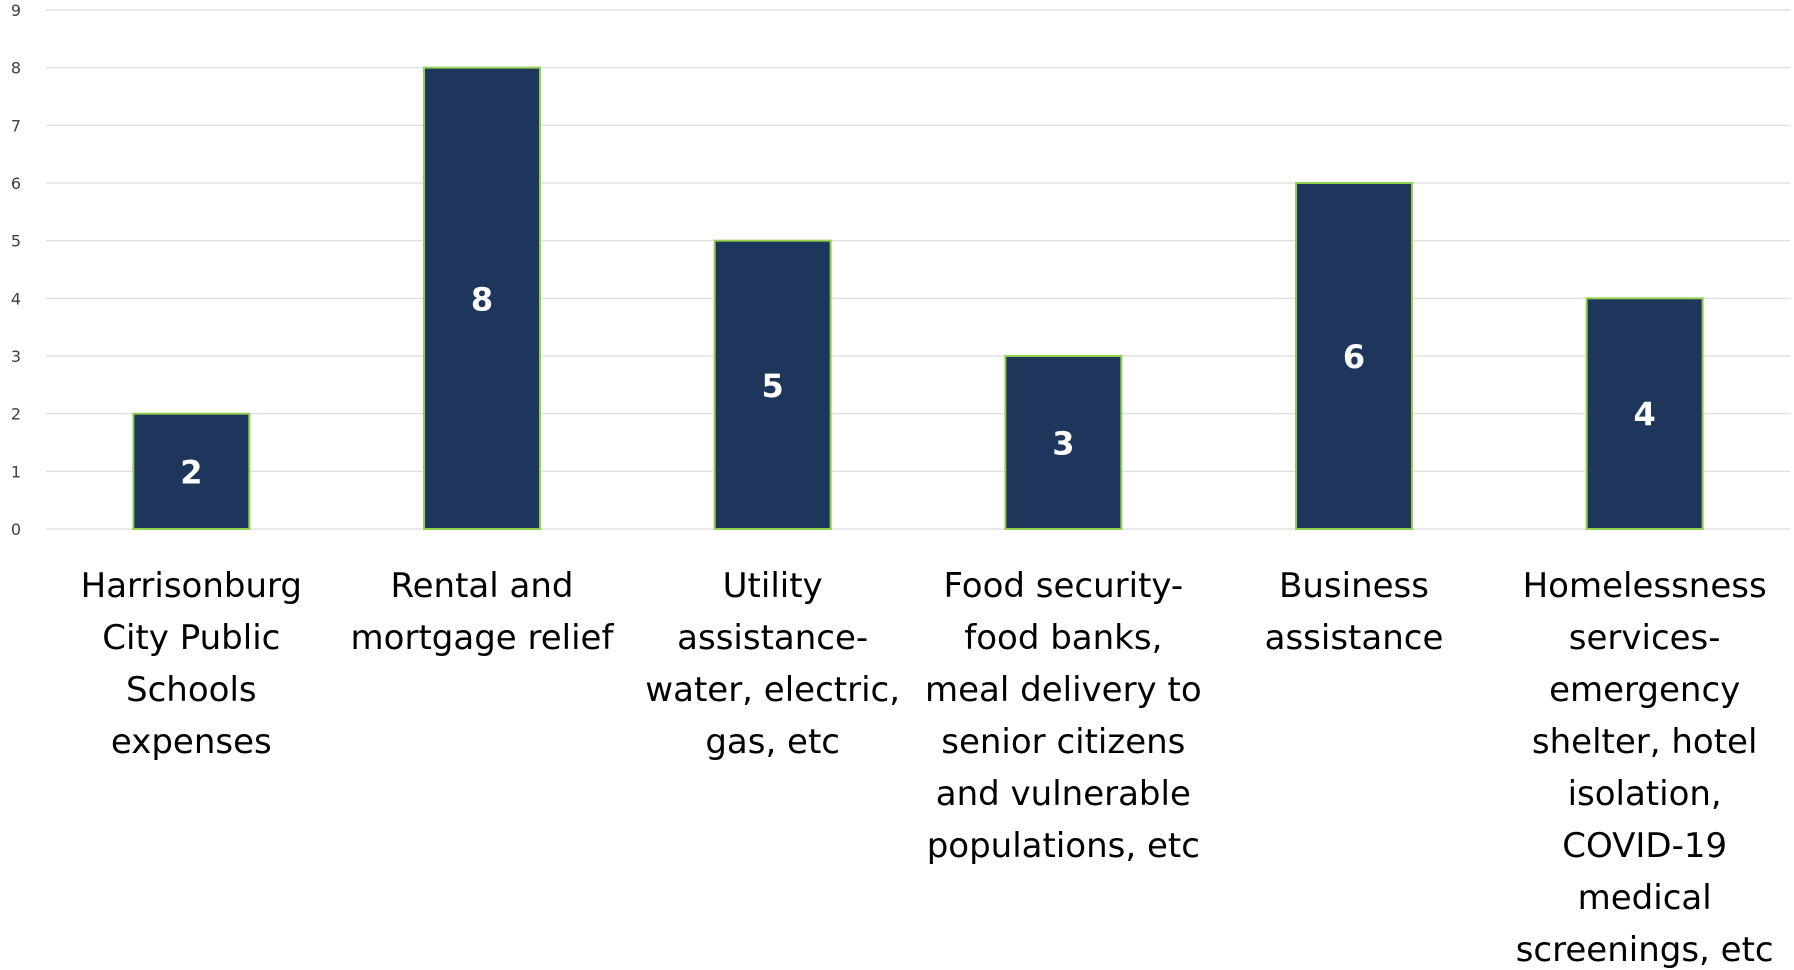 Image resolution: width=1794 pixels, height=970 pixels. I want to click on category-label-line: populations, etc, so click(1063, 846).